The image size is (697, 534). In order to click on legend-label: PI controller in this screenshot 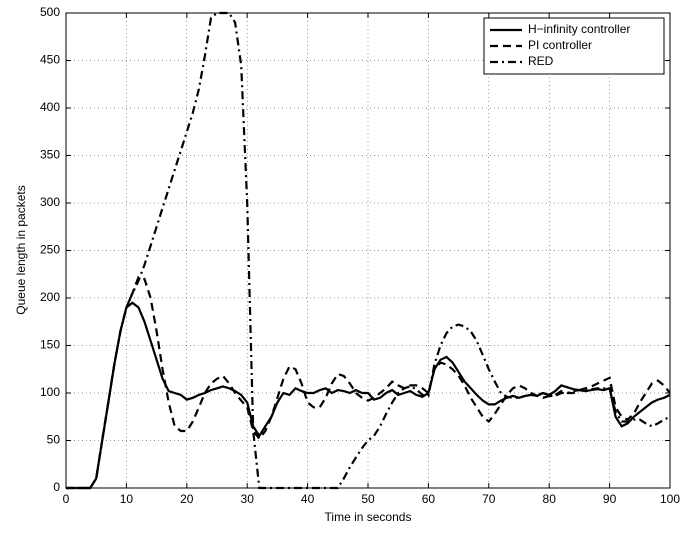, I will do `click(560, 45)`.